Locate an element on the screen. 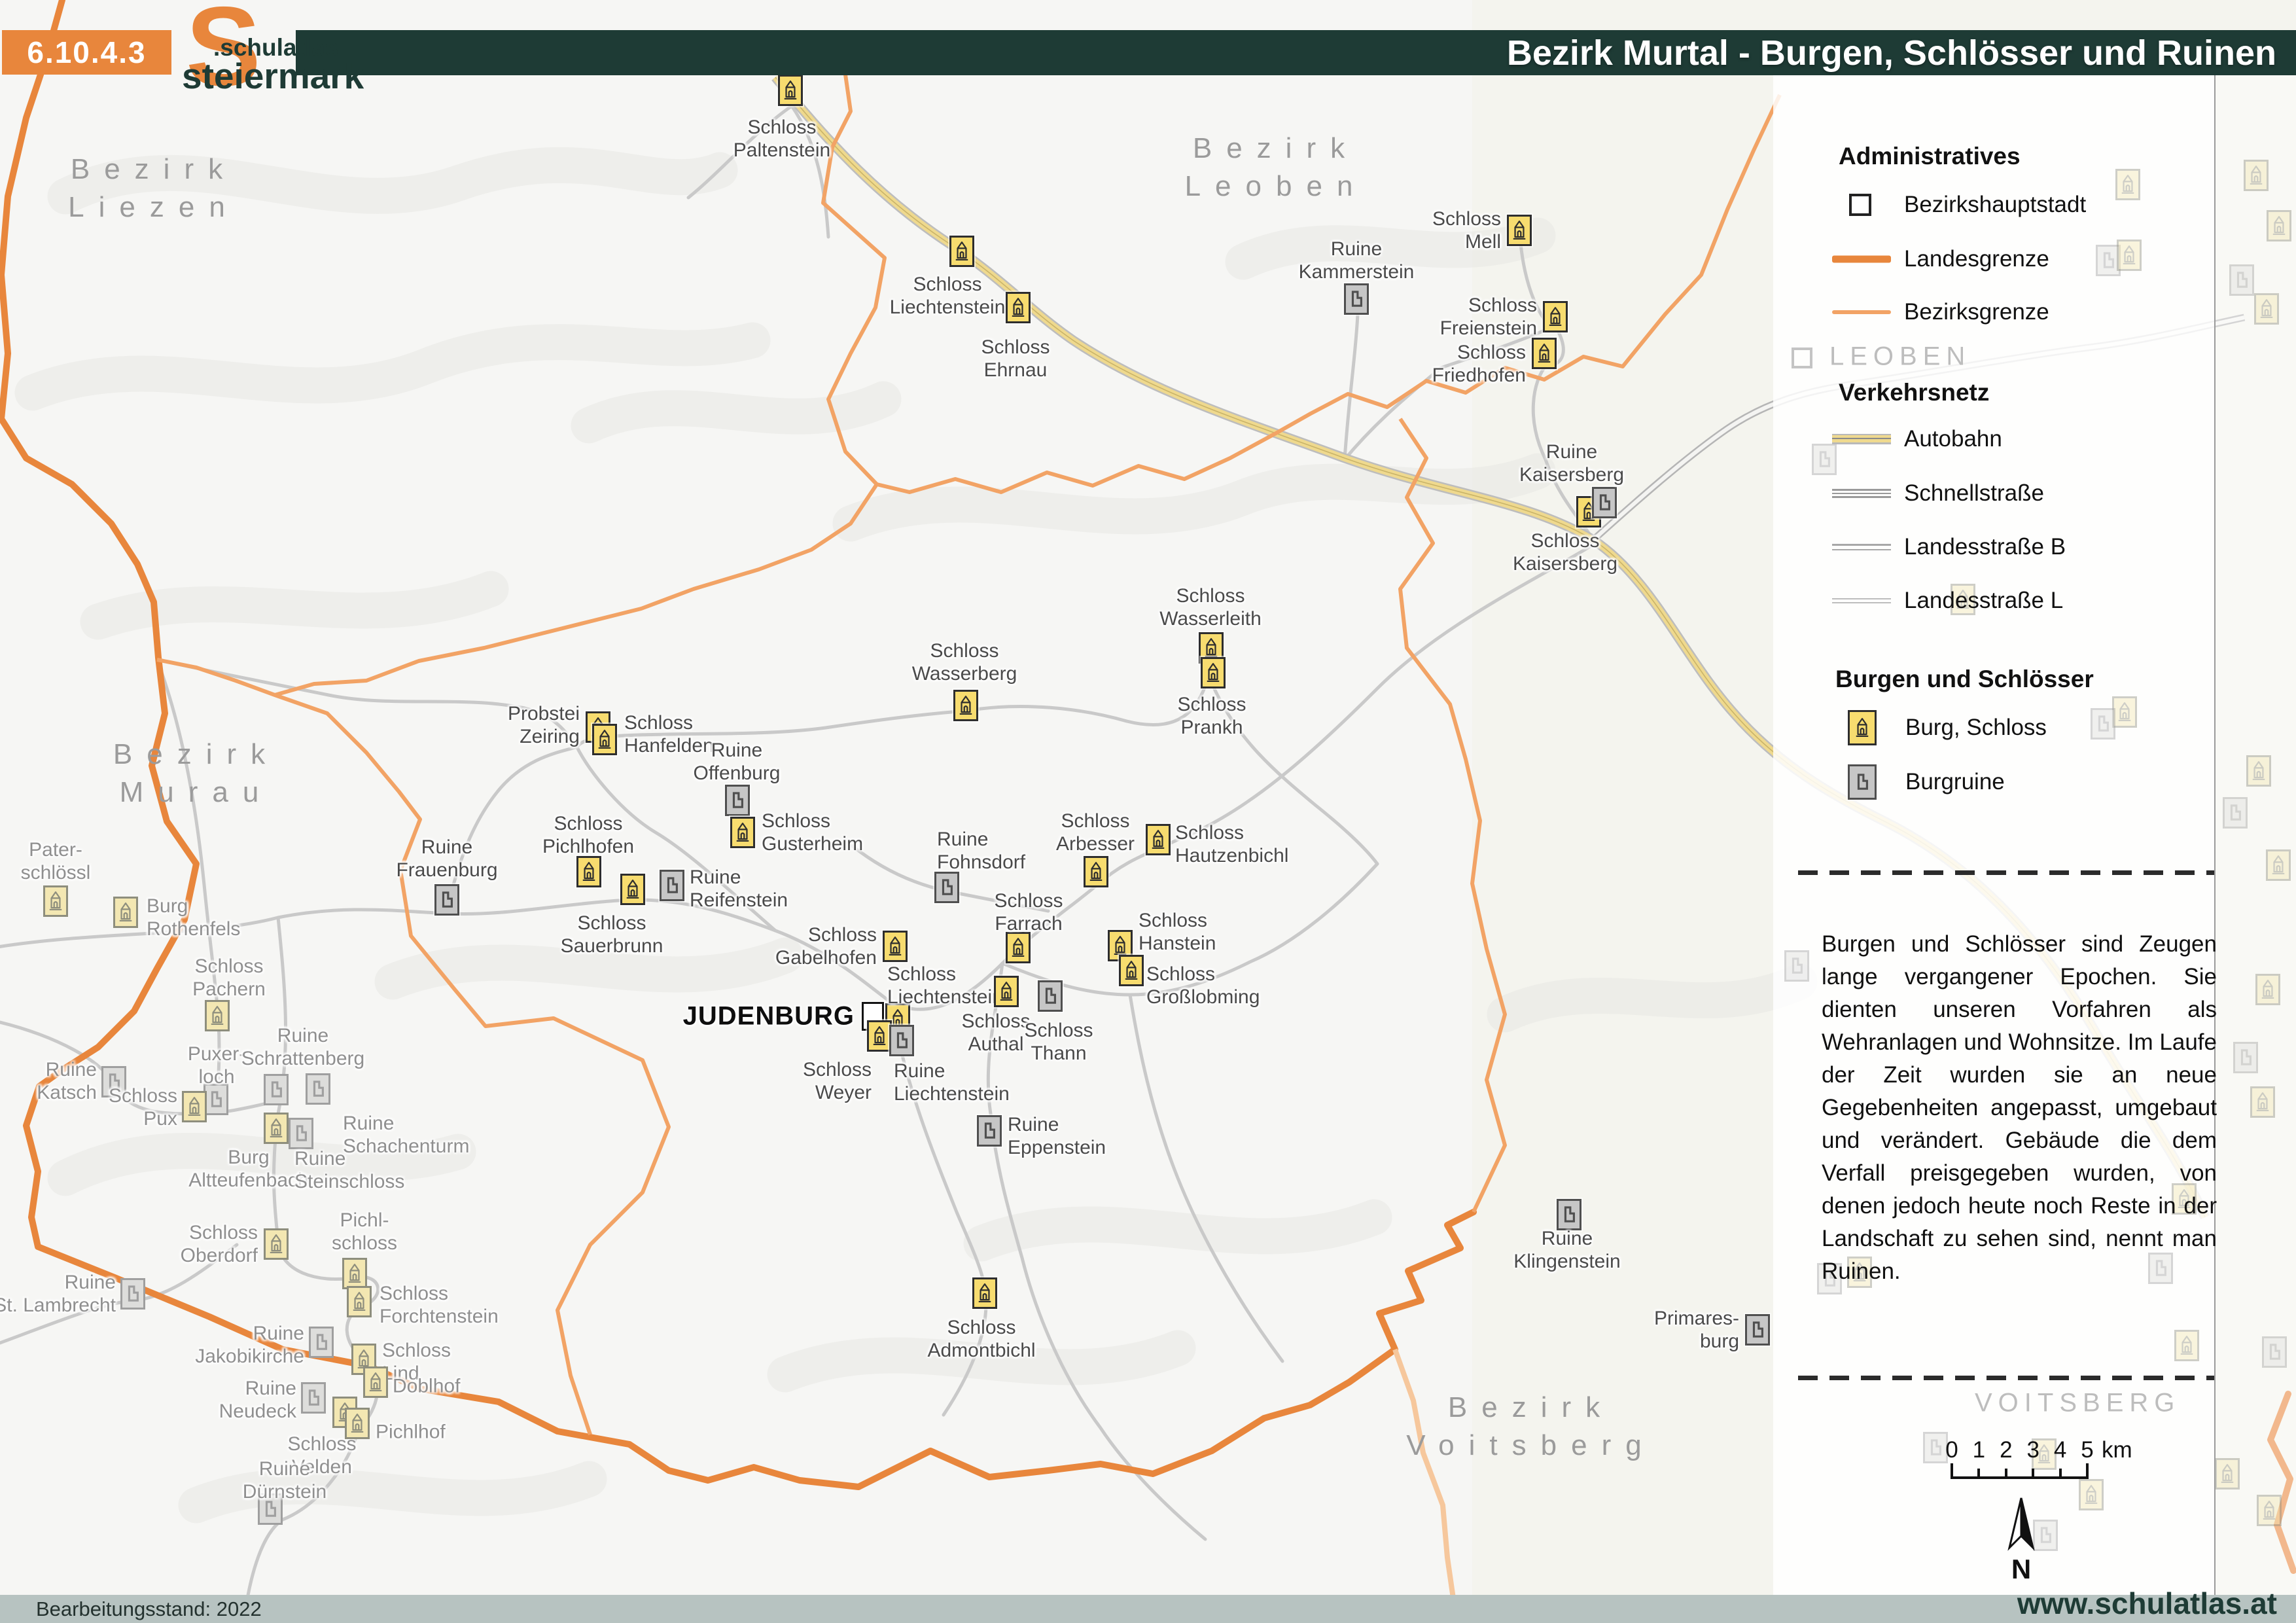 The height and width of the screenshot is (1623, 2296). map-marker-paterschloessl is located at coordinates (55, 901).